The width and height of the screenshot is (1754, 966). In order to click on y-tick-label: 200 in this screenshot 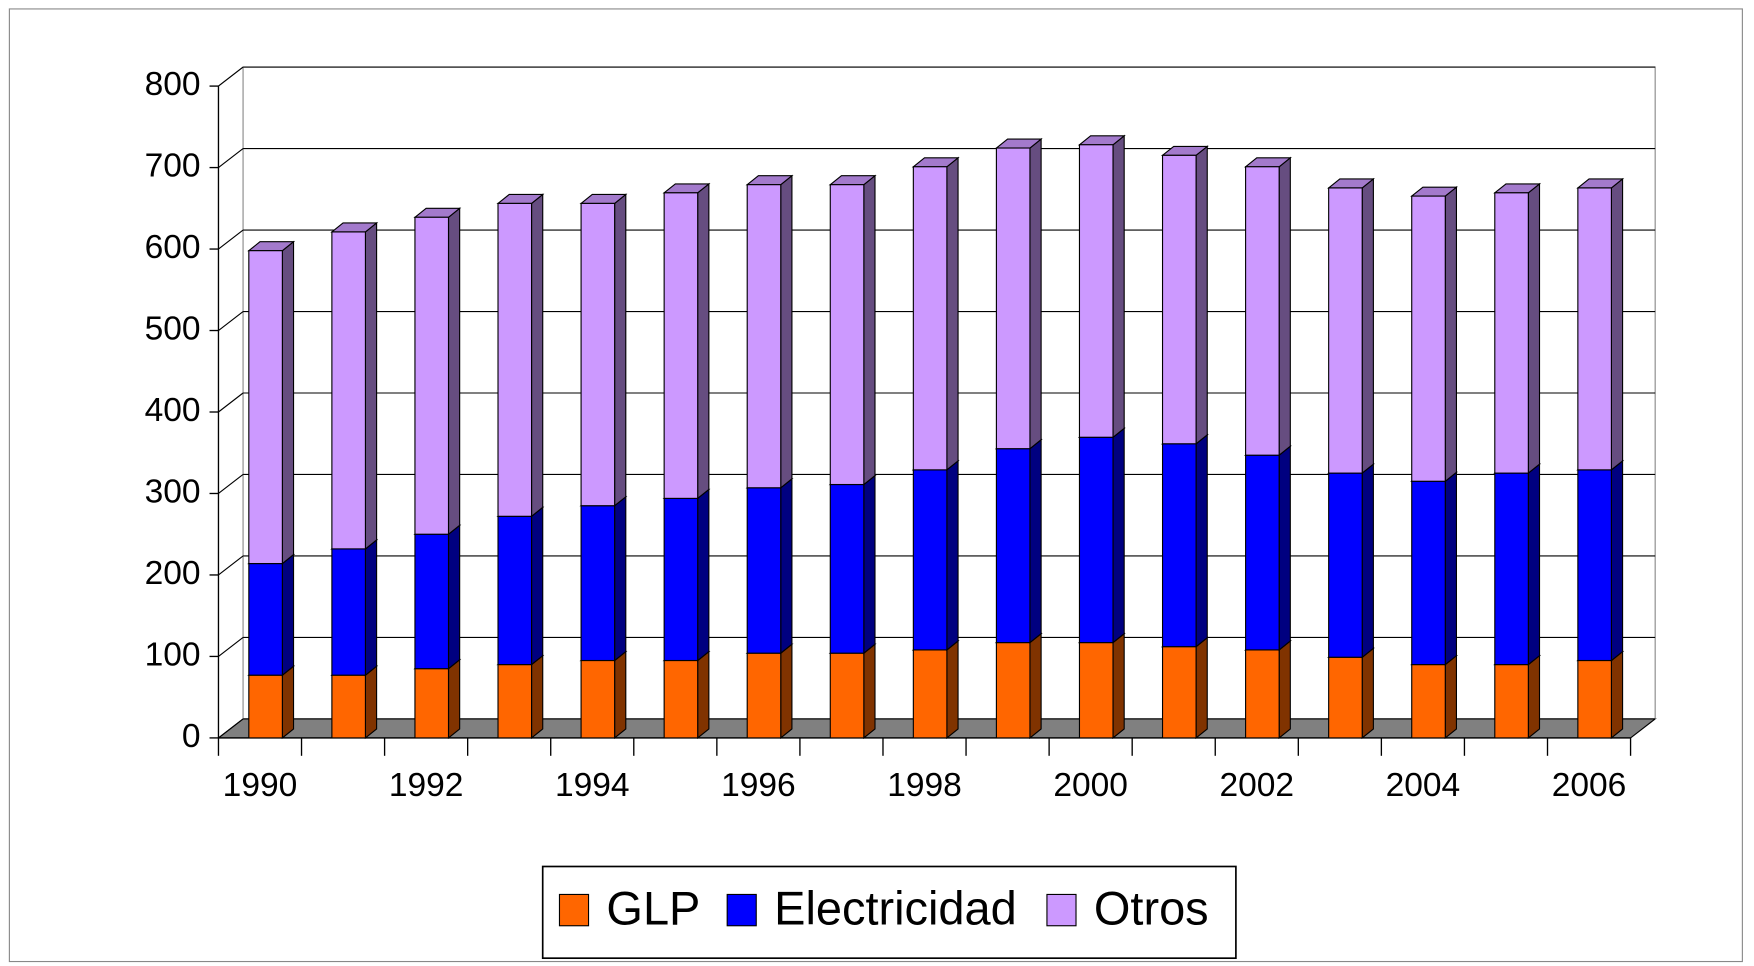, I will do `click(173, 573)`.